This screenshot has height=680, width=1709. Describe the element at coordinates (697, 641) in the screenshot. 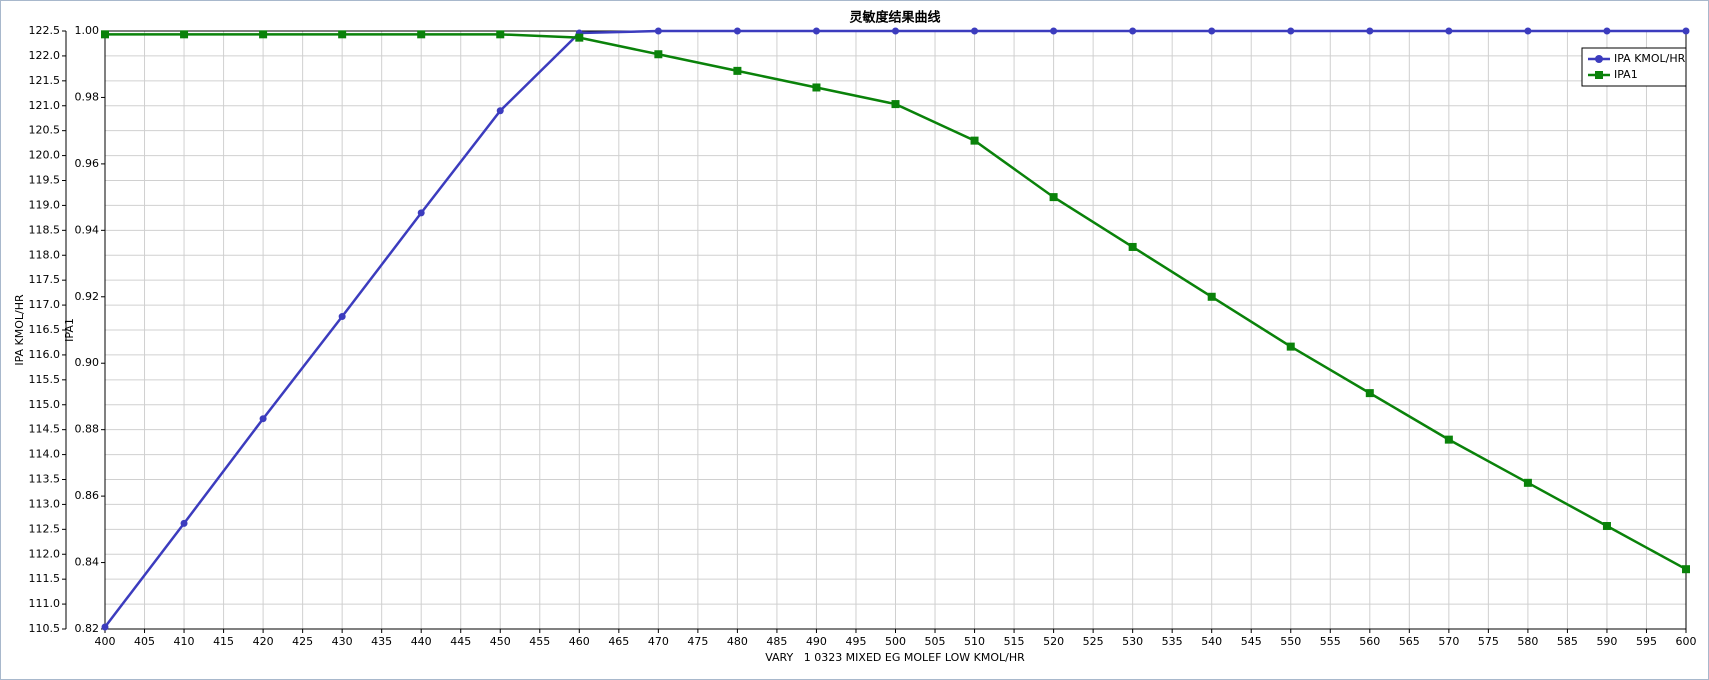

I see `x-tick-label: 475` at that location.